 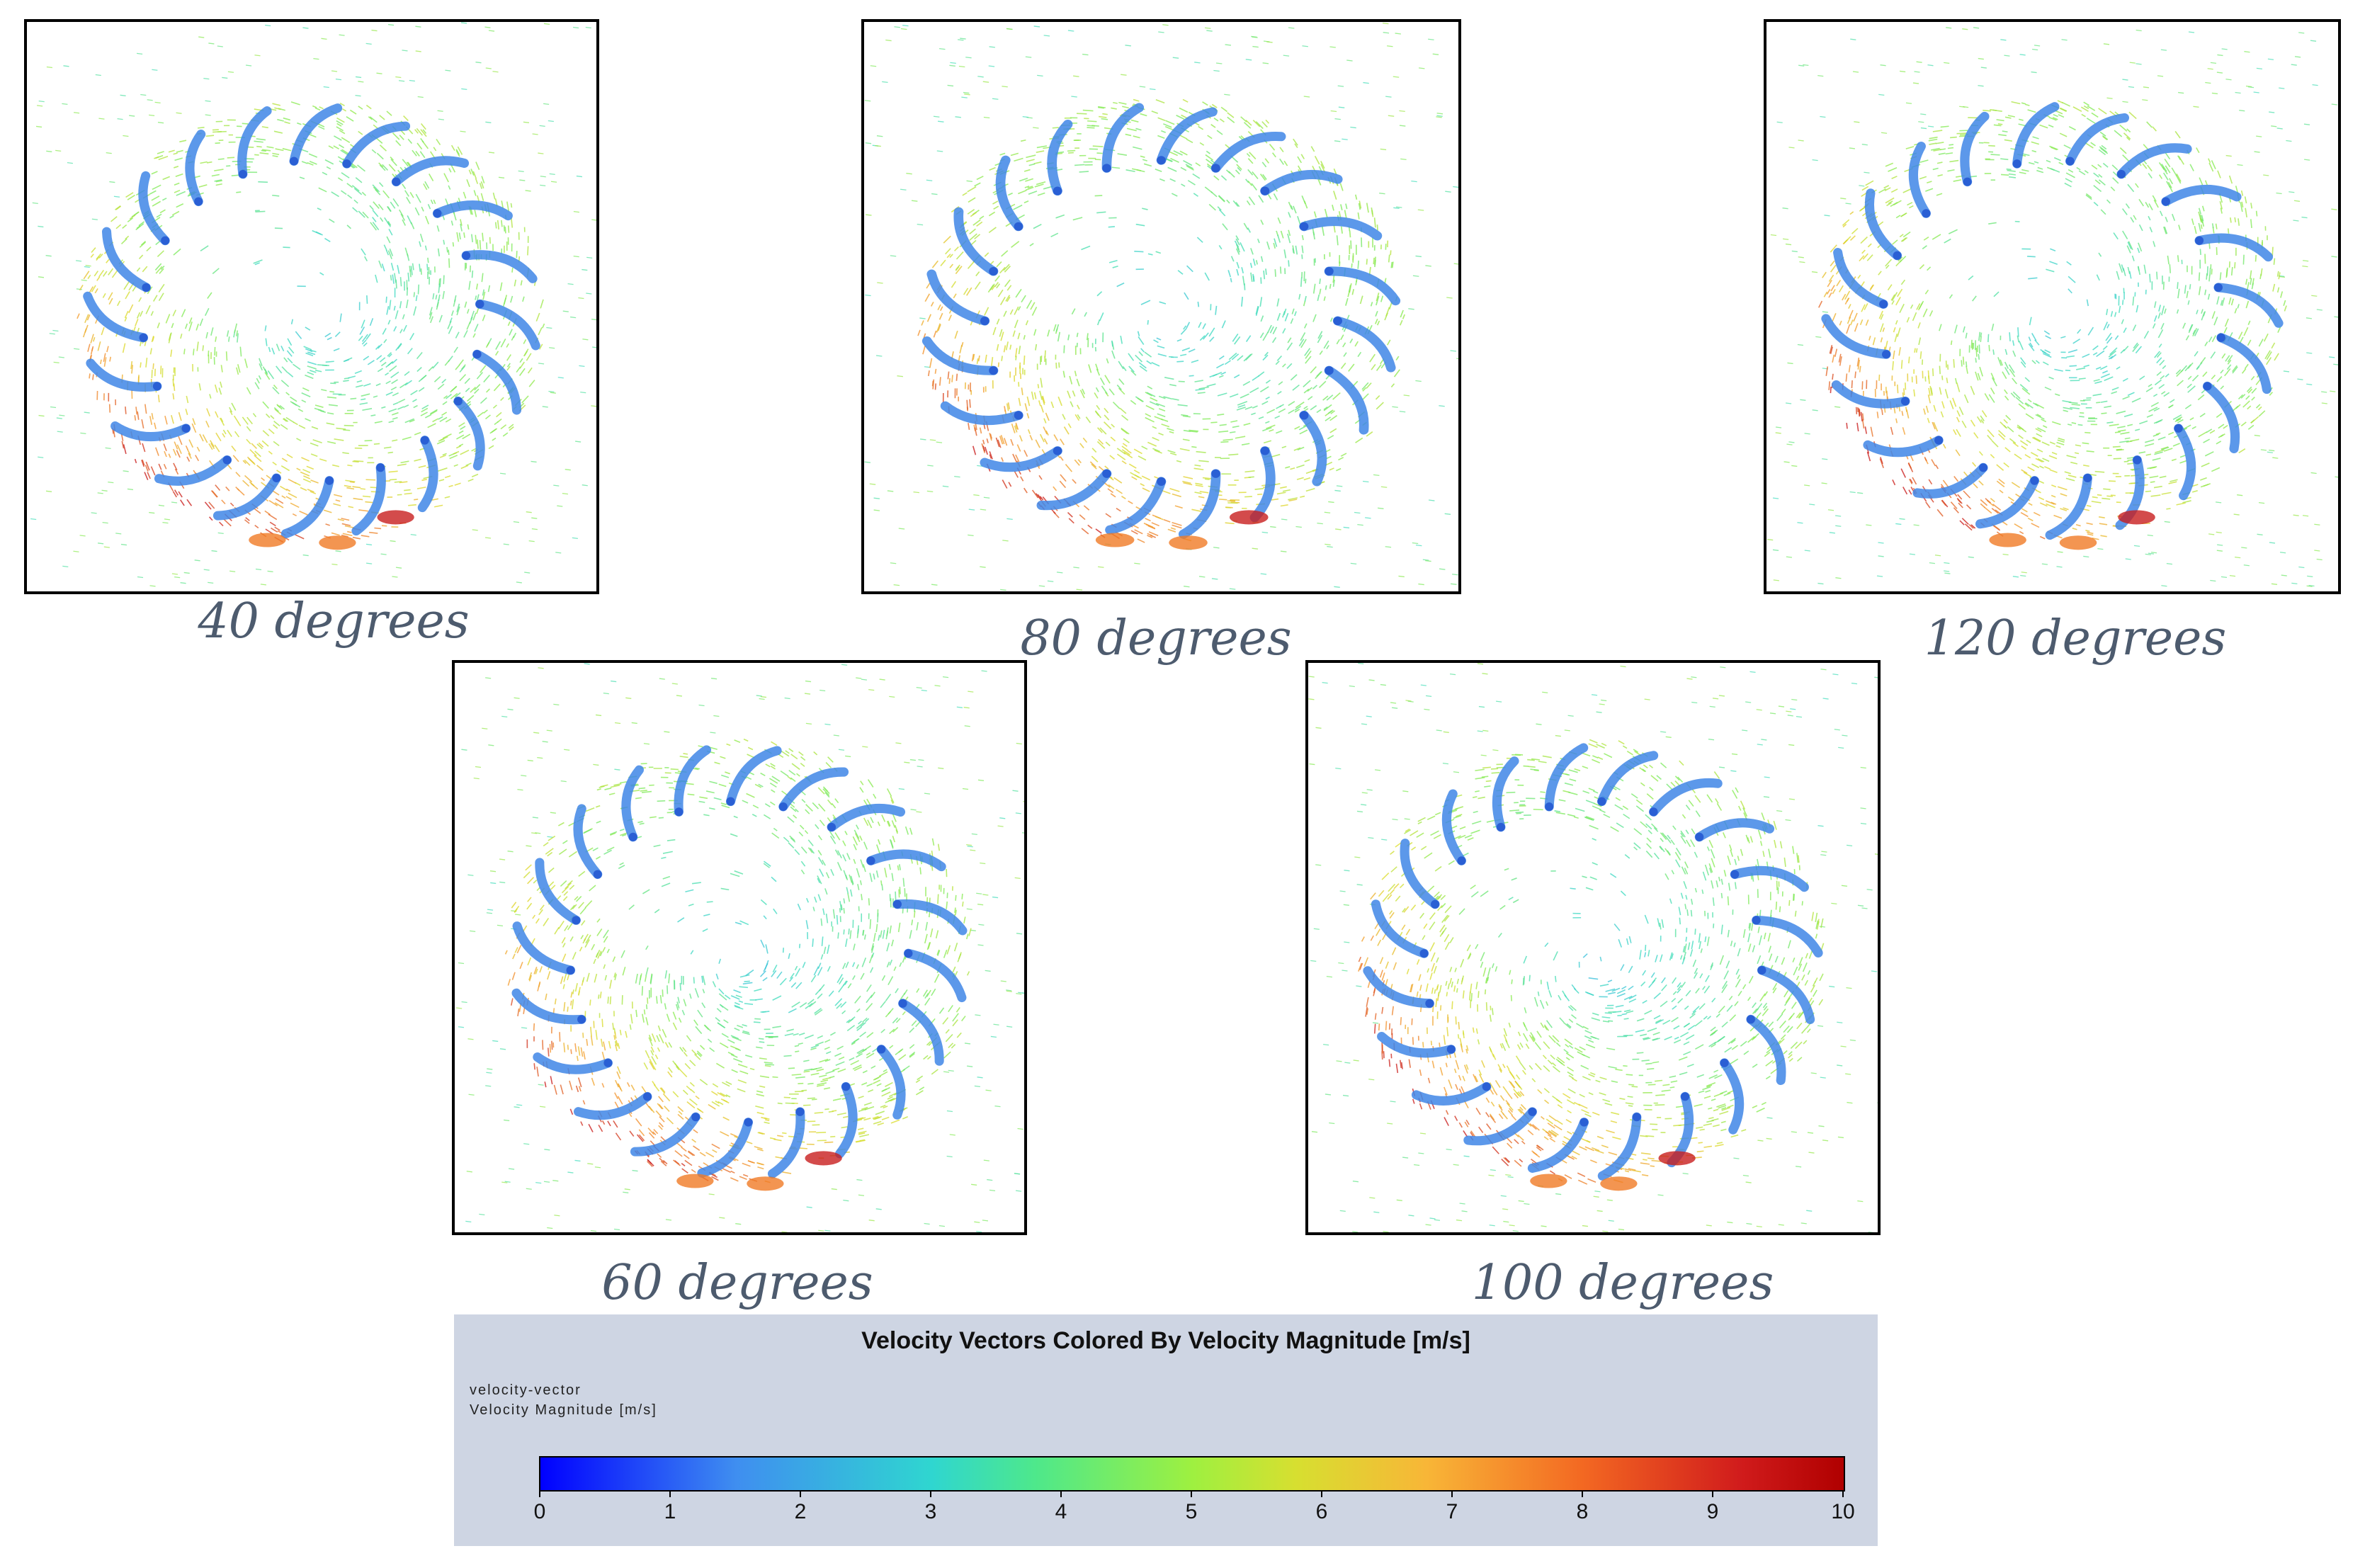 I want to click on colorbar-tick-label: 7, so click(x=1452, y=1511).